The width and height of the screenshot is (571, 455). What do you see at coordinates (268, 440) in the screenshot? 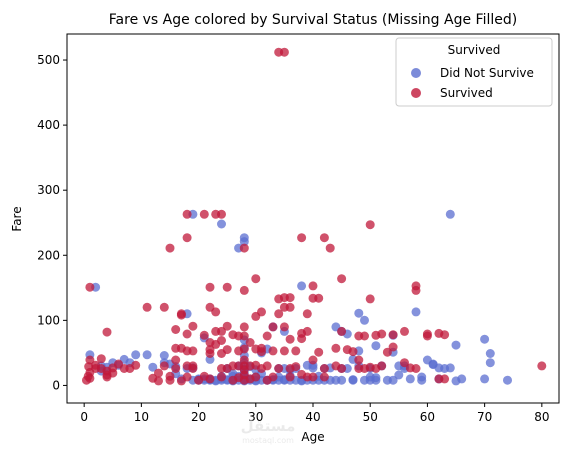
I see `svg-text: mostaql.com` at bounding box center [268, 440].